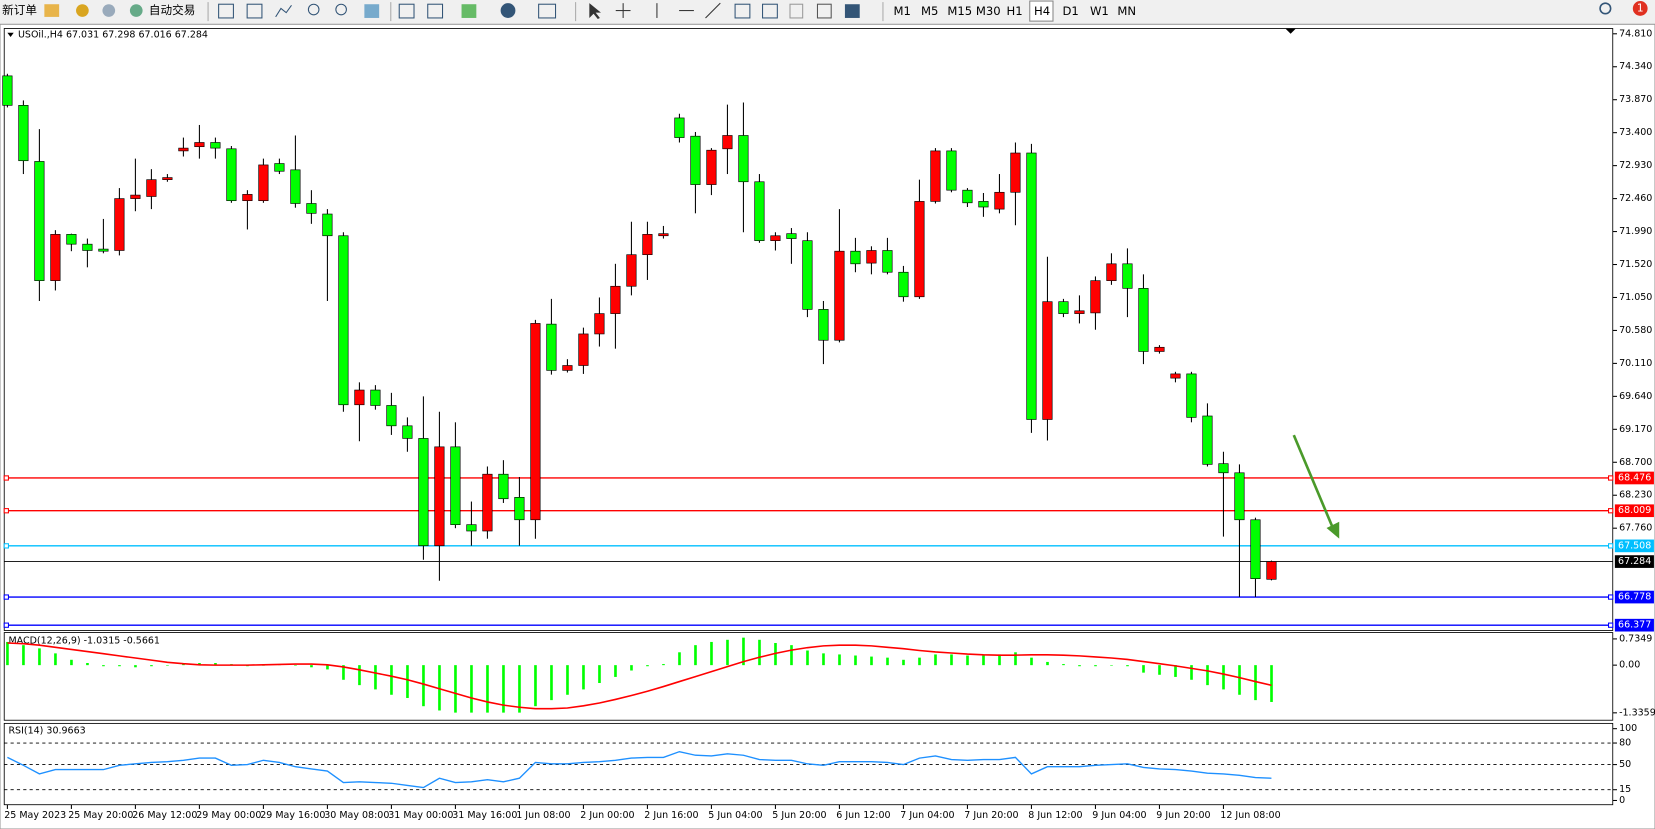 Image resolution: width=1655 pixels, height=829 pixels. I want to click on timeframe-button: M15, so click(959, 11).